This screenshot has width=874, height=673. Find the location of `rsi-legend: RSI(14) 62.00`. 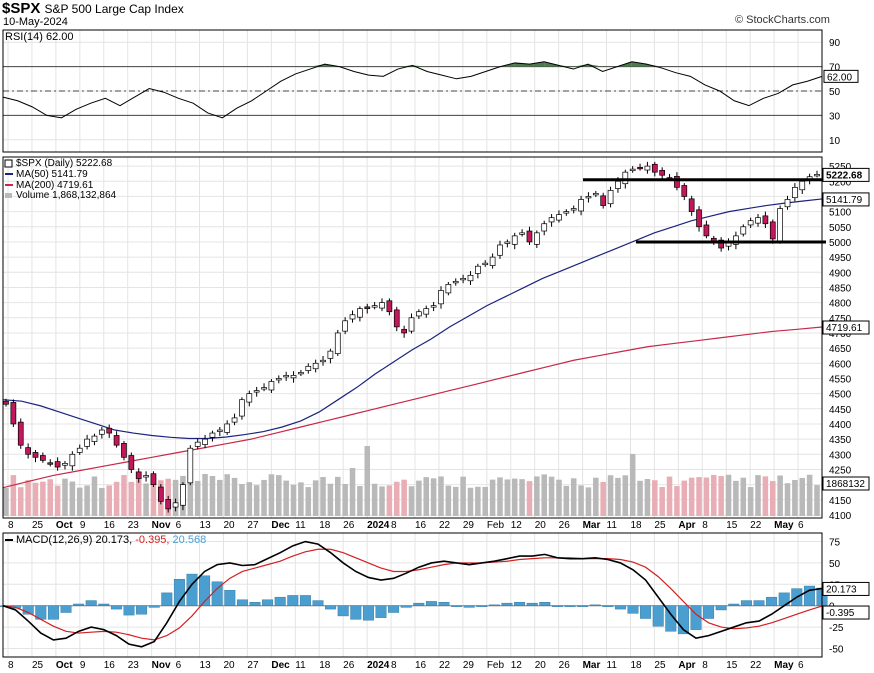

rsi-legend: RSI(14) 62.00 is located at coordinates (39, 37).